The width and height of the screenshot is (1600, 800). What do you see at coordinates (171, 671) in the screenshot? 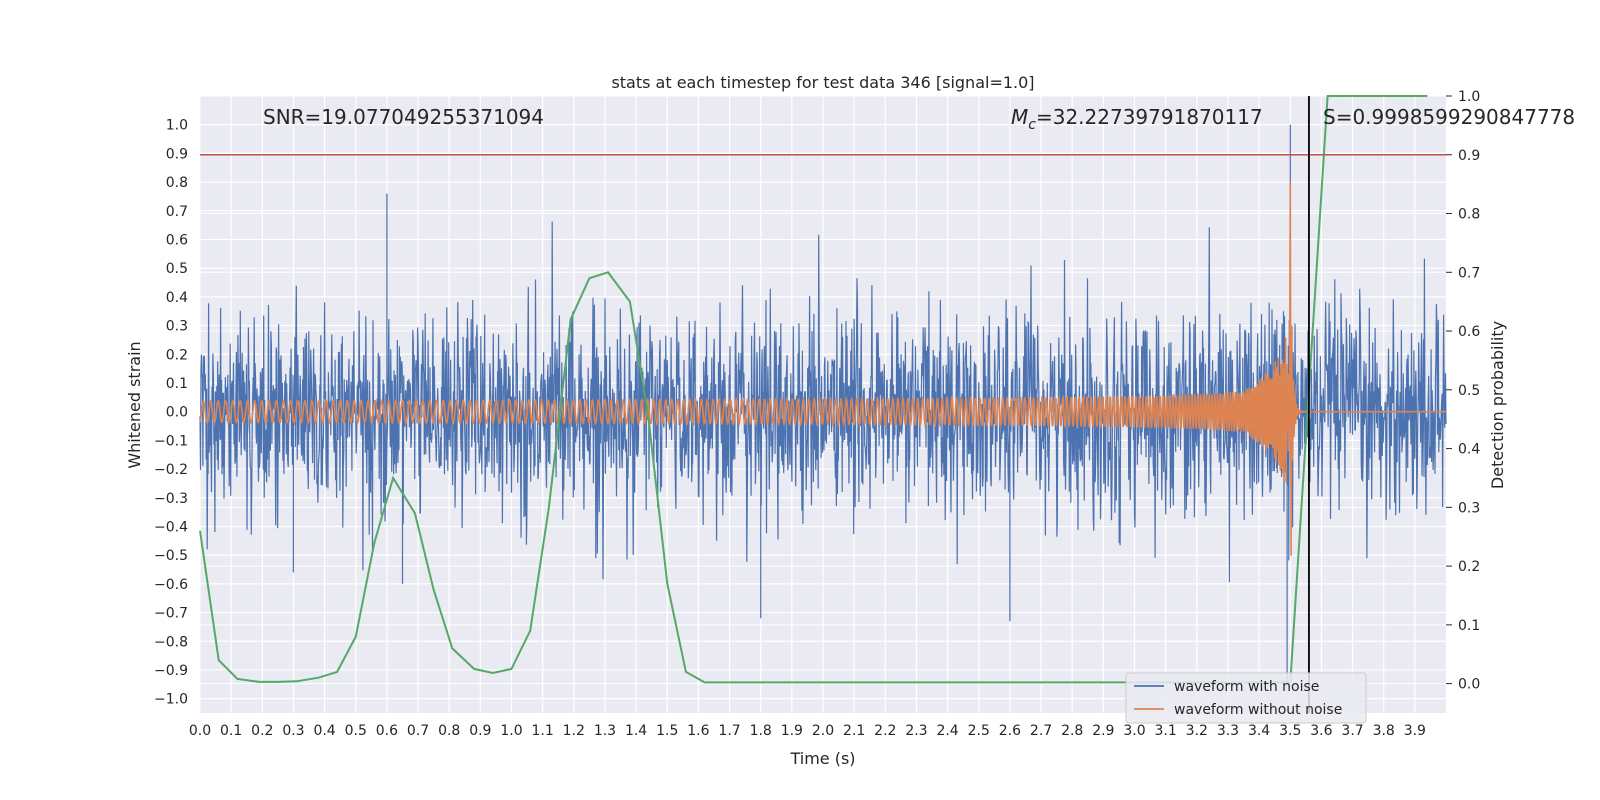
I see `y-tick-label: −0.9` at bounding box center [171, 671].